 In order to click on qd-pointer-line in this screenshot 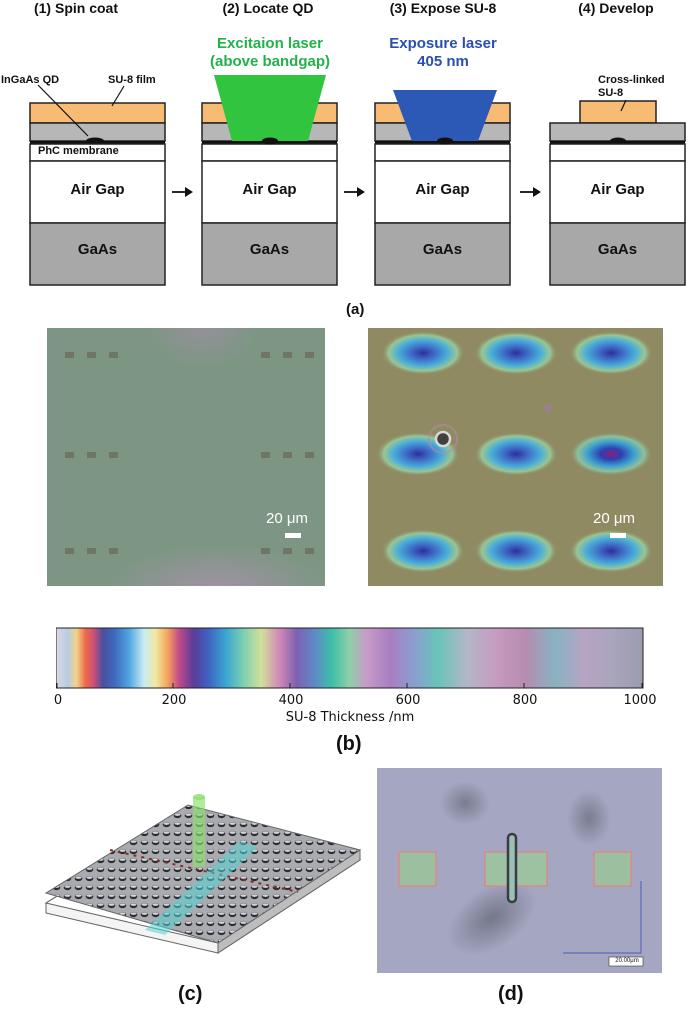, I will do `click(63, 110)`.